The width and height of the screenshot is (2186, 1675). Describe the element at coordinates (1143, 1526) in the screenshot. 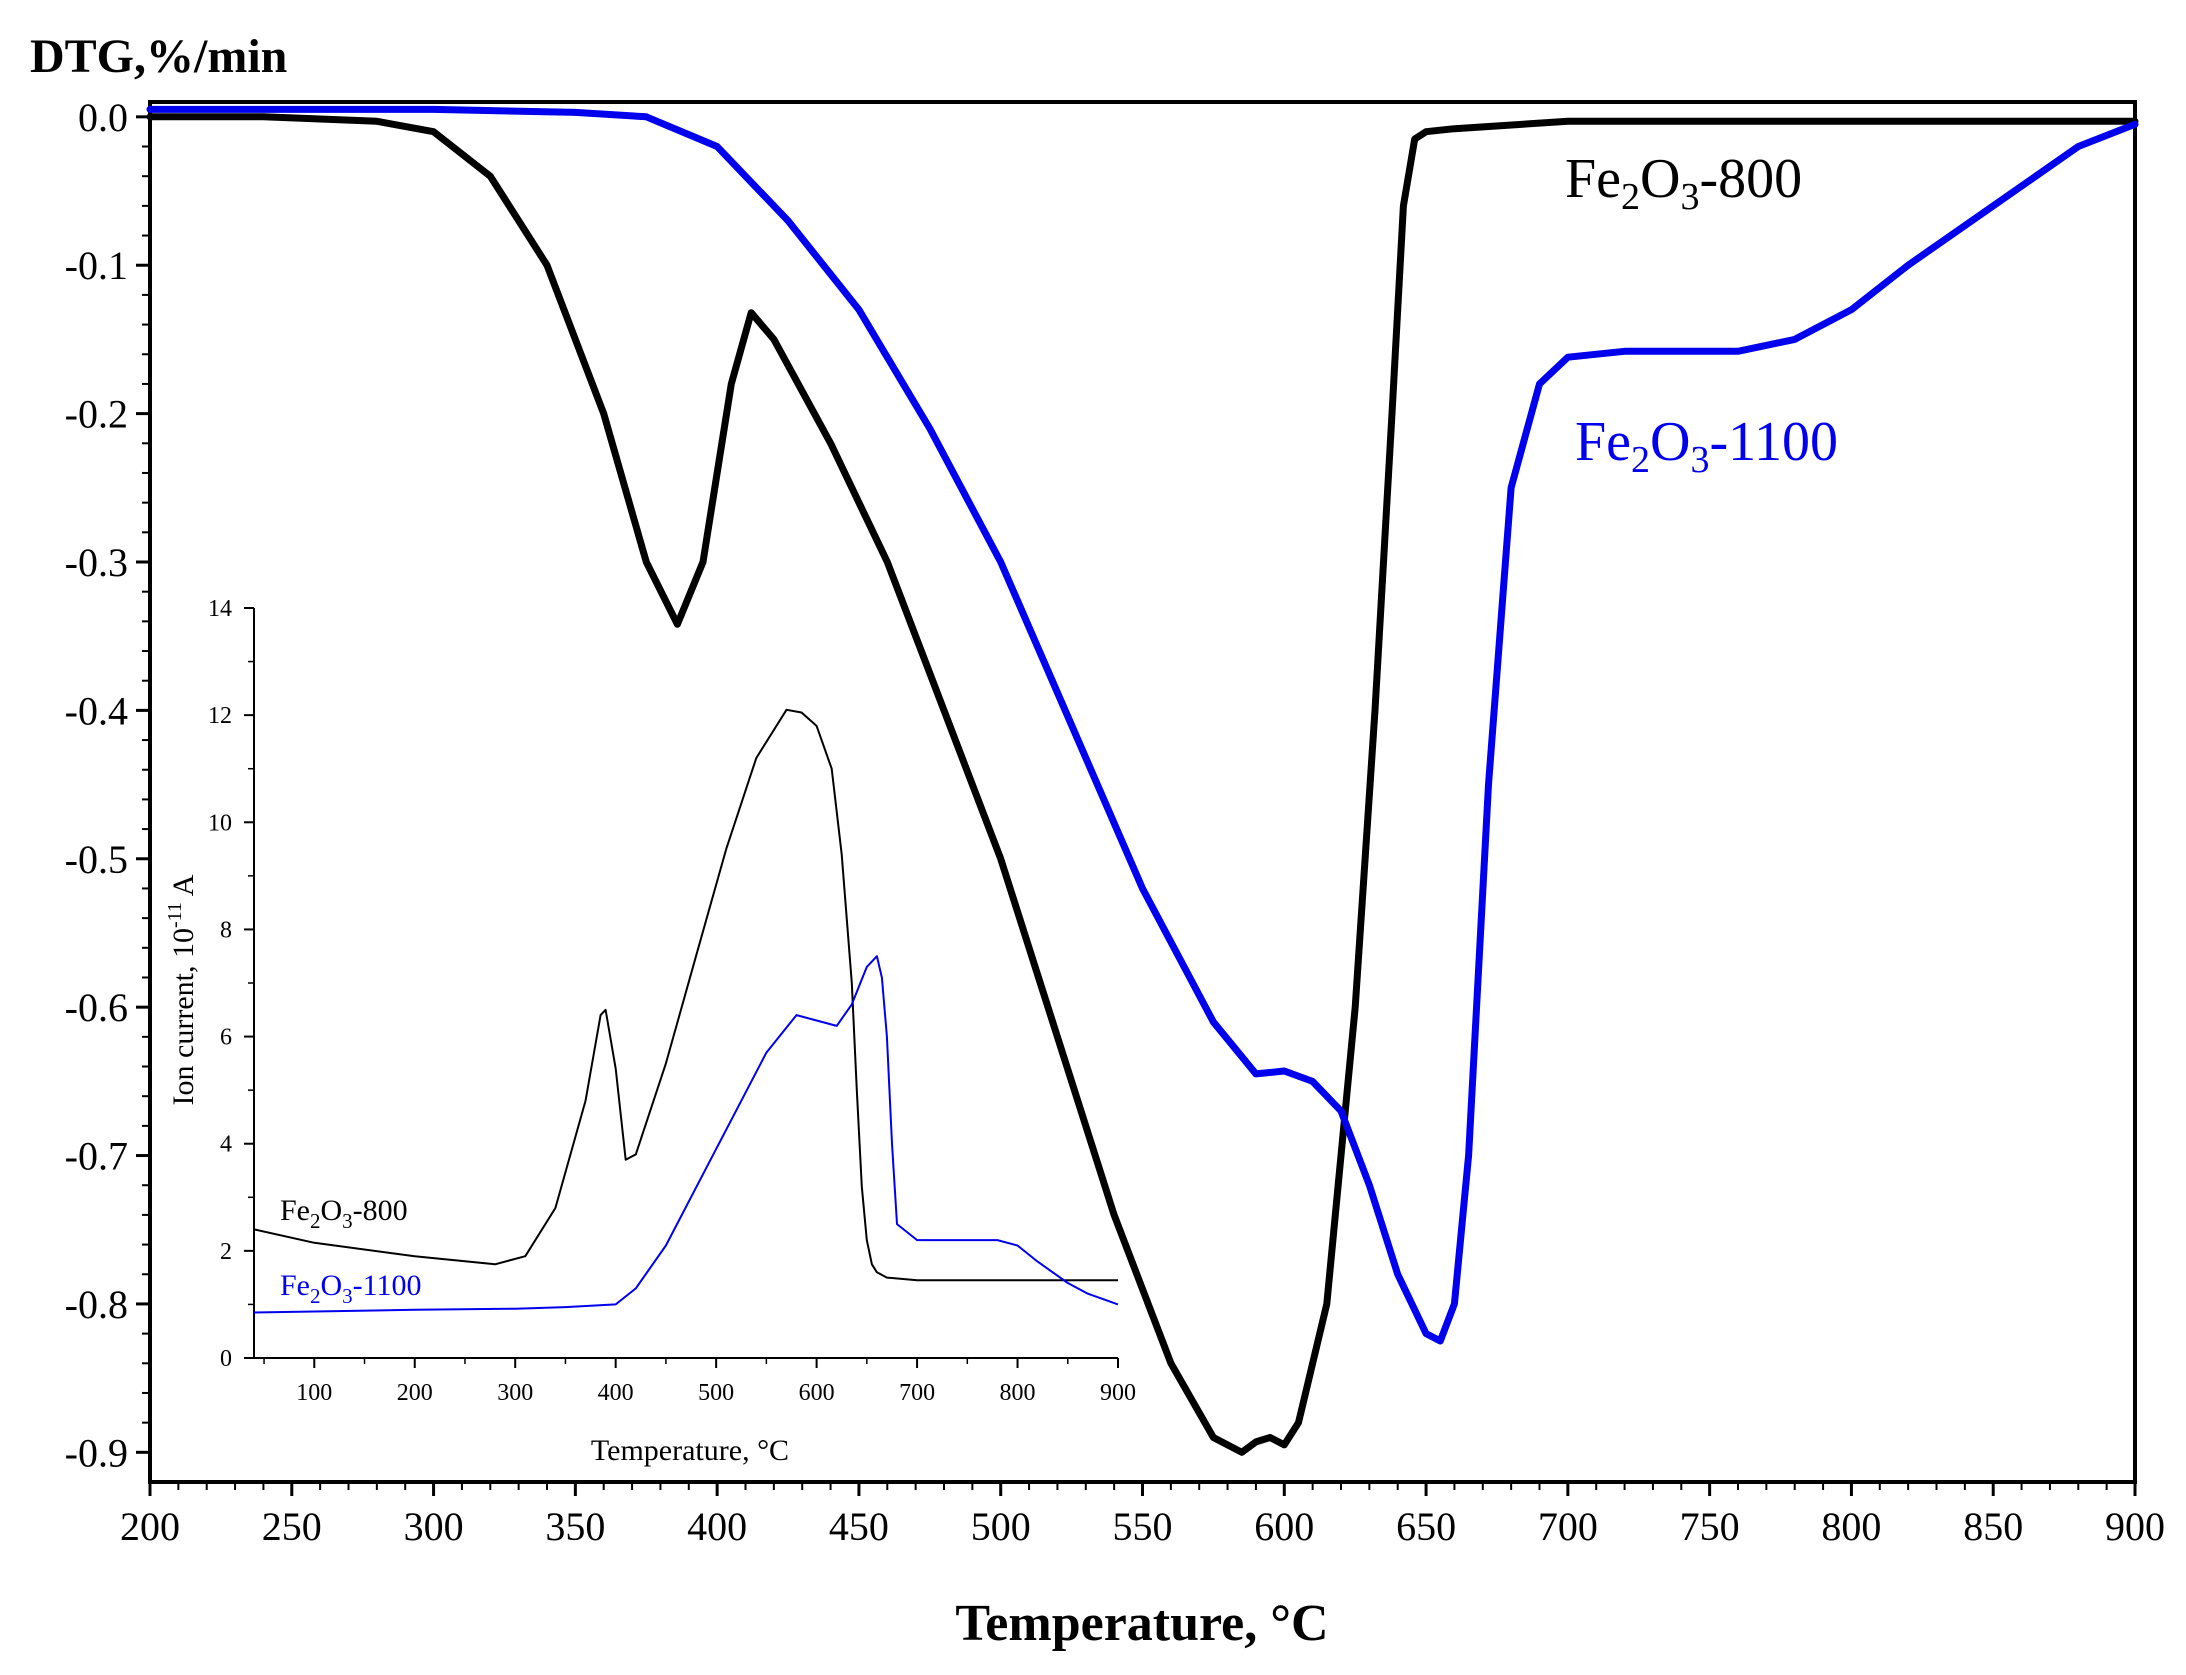

I see `main-x-tick-label: 550` at that location.